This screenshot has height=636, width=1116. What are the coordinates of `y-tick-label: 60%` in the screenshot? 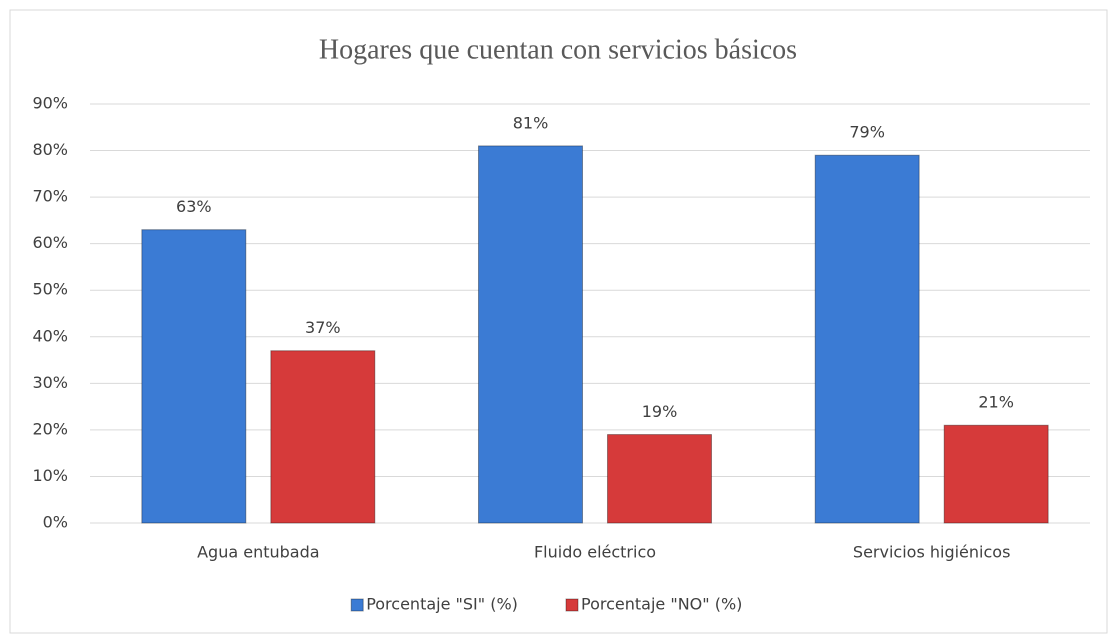 It's located at (50, 242).